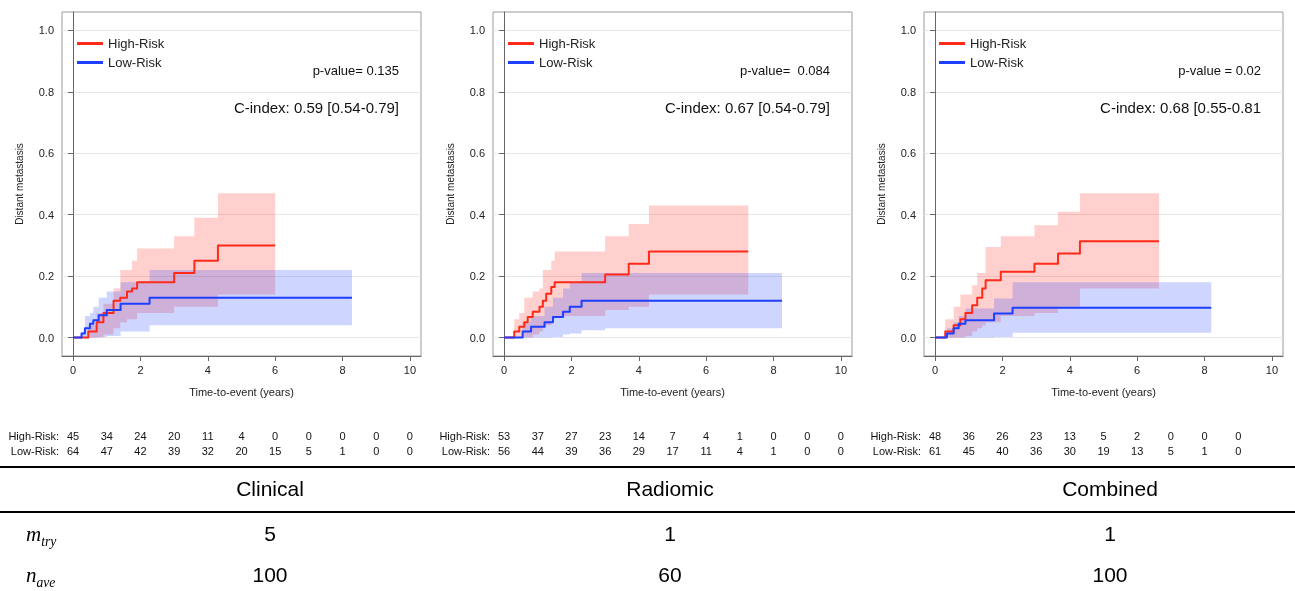  What do you see at coordinates (355, 70) in the screenshot?
I see `annotation: p-value= 0.135` at bounding box center [355, 70].